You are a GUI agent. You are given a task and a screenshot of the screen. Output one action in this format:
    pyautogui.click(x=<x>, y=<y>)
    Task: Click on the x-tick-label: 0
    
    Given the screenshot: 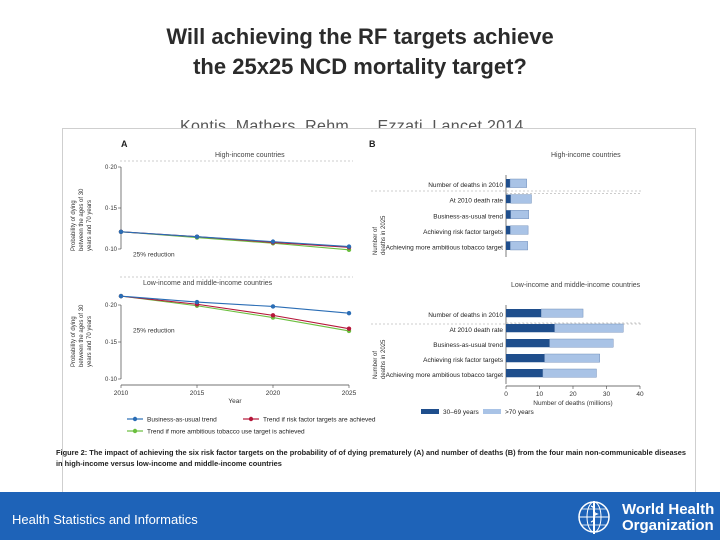 What is the action you would take?
    pyautogui.click(x=506, y=394)
    